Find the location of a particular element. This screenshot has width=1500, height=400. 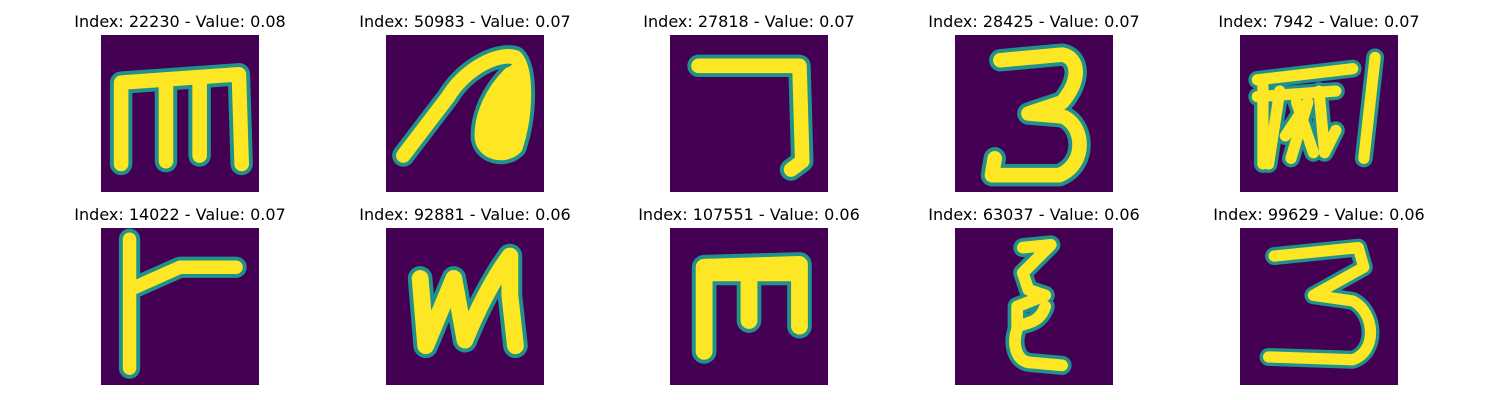

panel-10: Index: 99629 - Value: 0.06 is located at coordinates (1319, 289).